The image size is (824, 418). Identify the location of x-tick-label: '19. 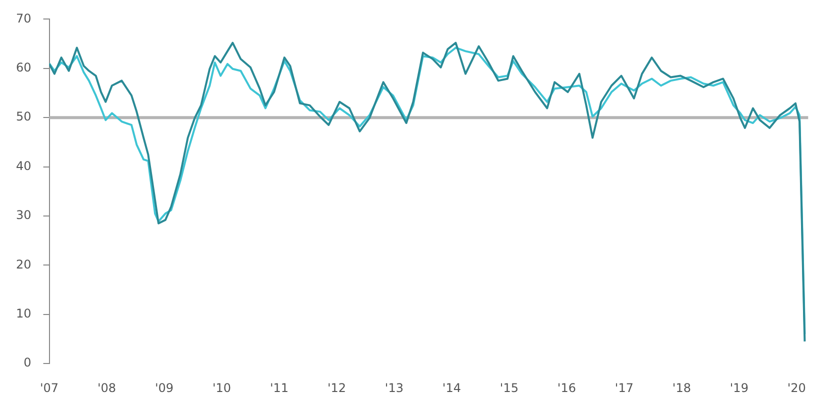
(739, 387).